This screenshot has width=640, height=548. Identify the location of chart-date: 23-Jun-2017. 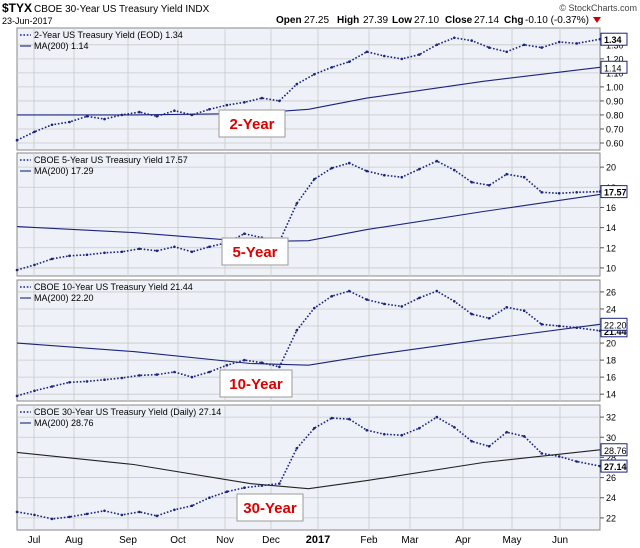
(27, 21).